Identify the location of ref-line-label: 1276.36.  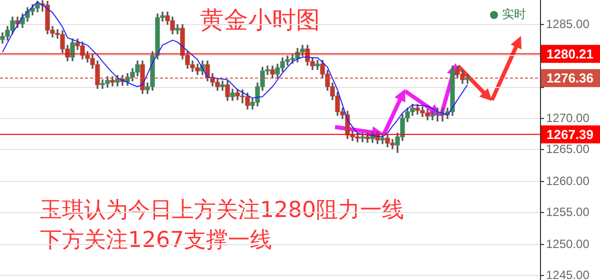
(570, 78).